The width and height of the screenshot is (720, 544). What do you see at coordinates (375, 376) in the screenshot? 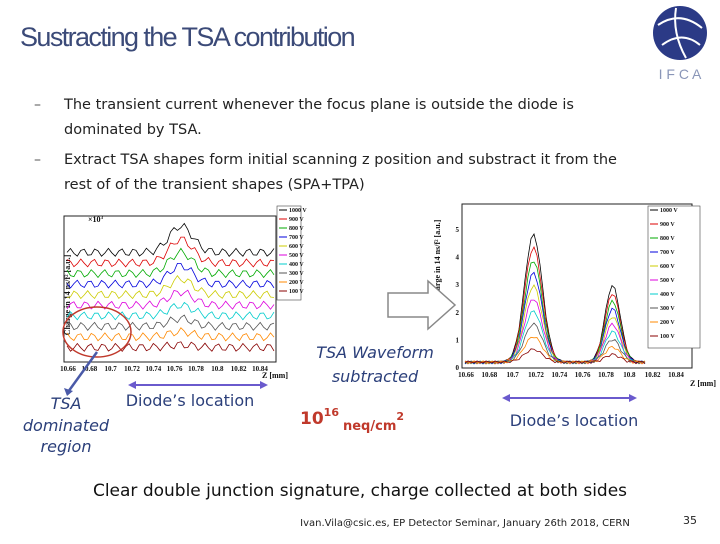
I see `annotation: subtracted` at bounding box center [375, 376].